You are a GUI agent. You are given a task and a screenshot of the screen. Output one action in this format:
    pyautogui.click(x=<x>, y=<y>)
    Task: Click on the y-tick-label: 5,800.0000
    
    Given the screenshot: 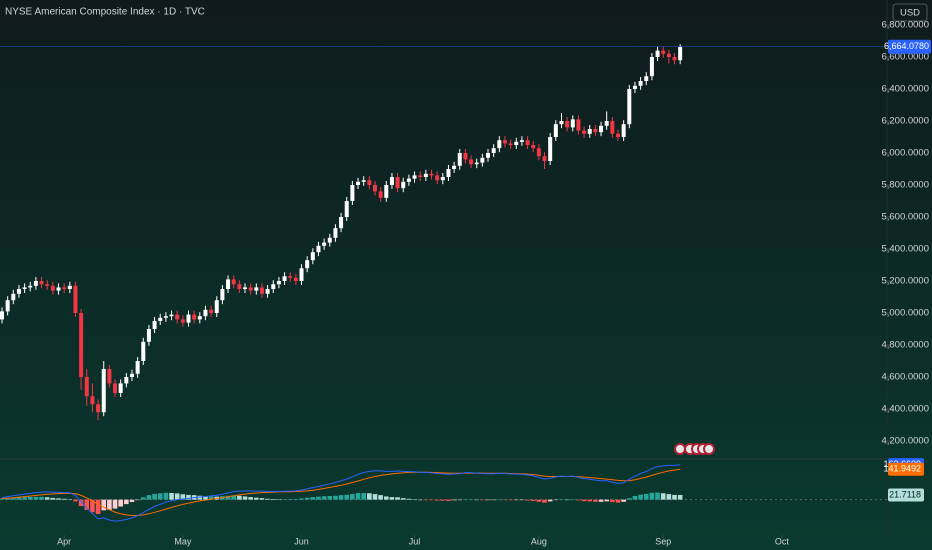 What is the action you would take?
    pyautogui.click(x=905, y=185)
    